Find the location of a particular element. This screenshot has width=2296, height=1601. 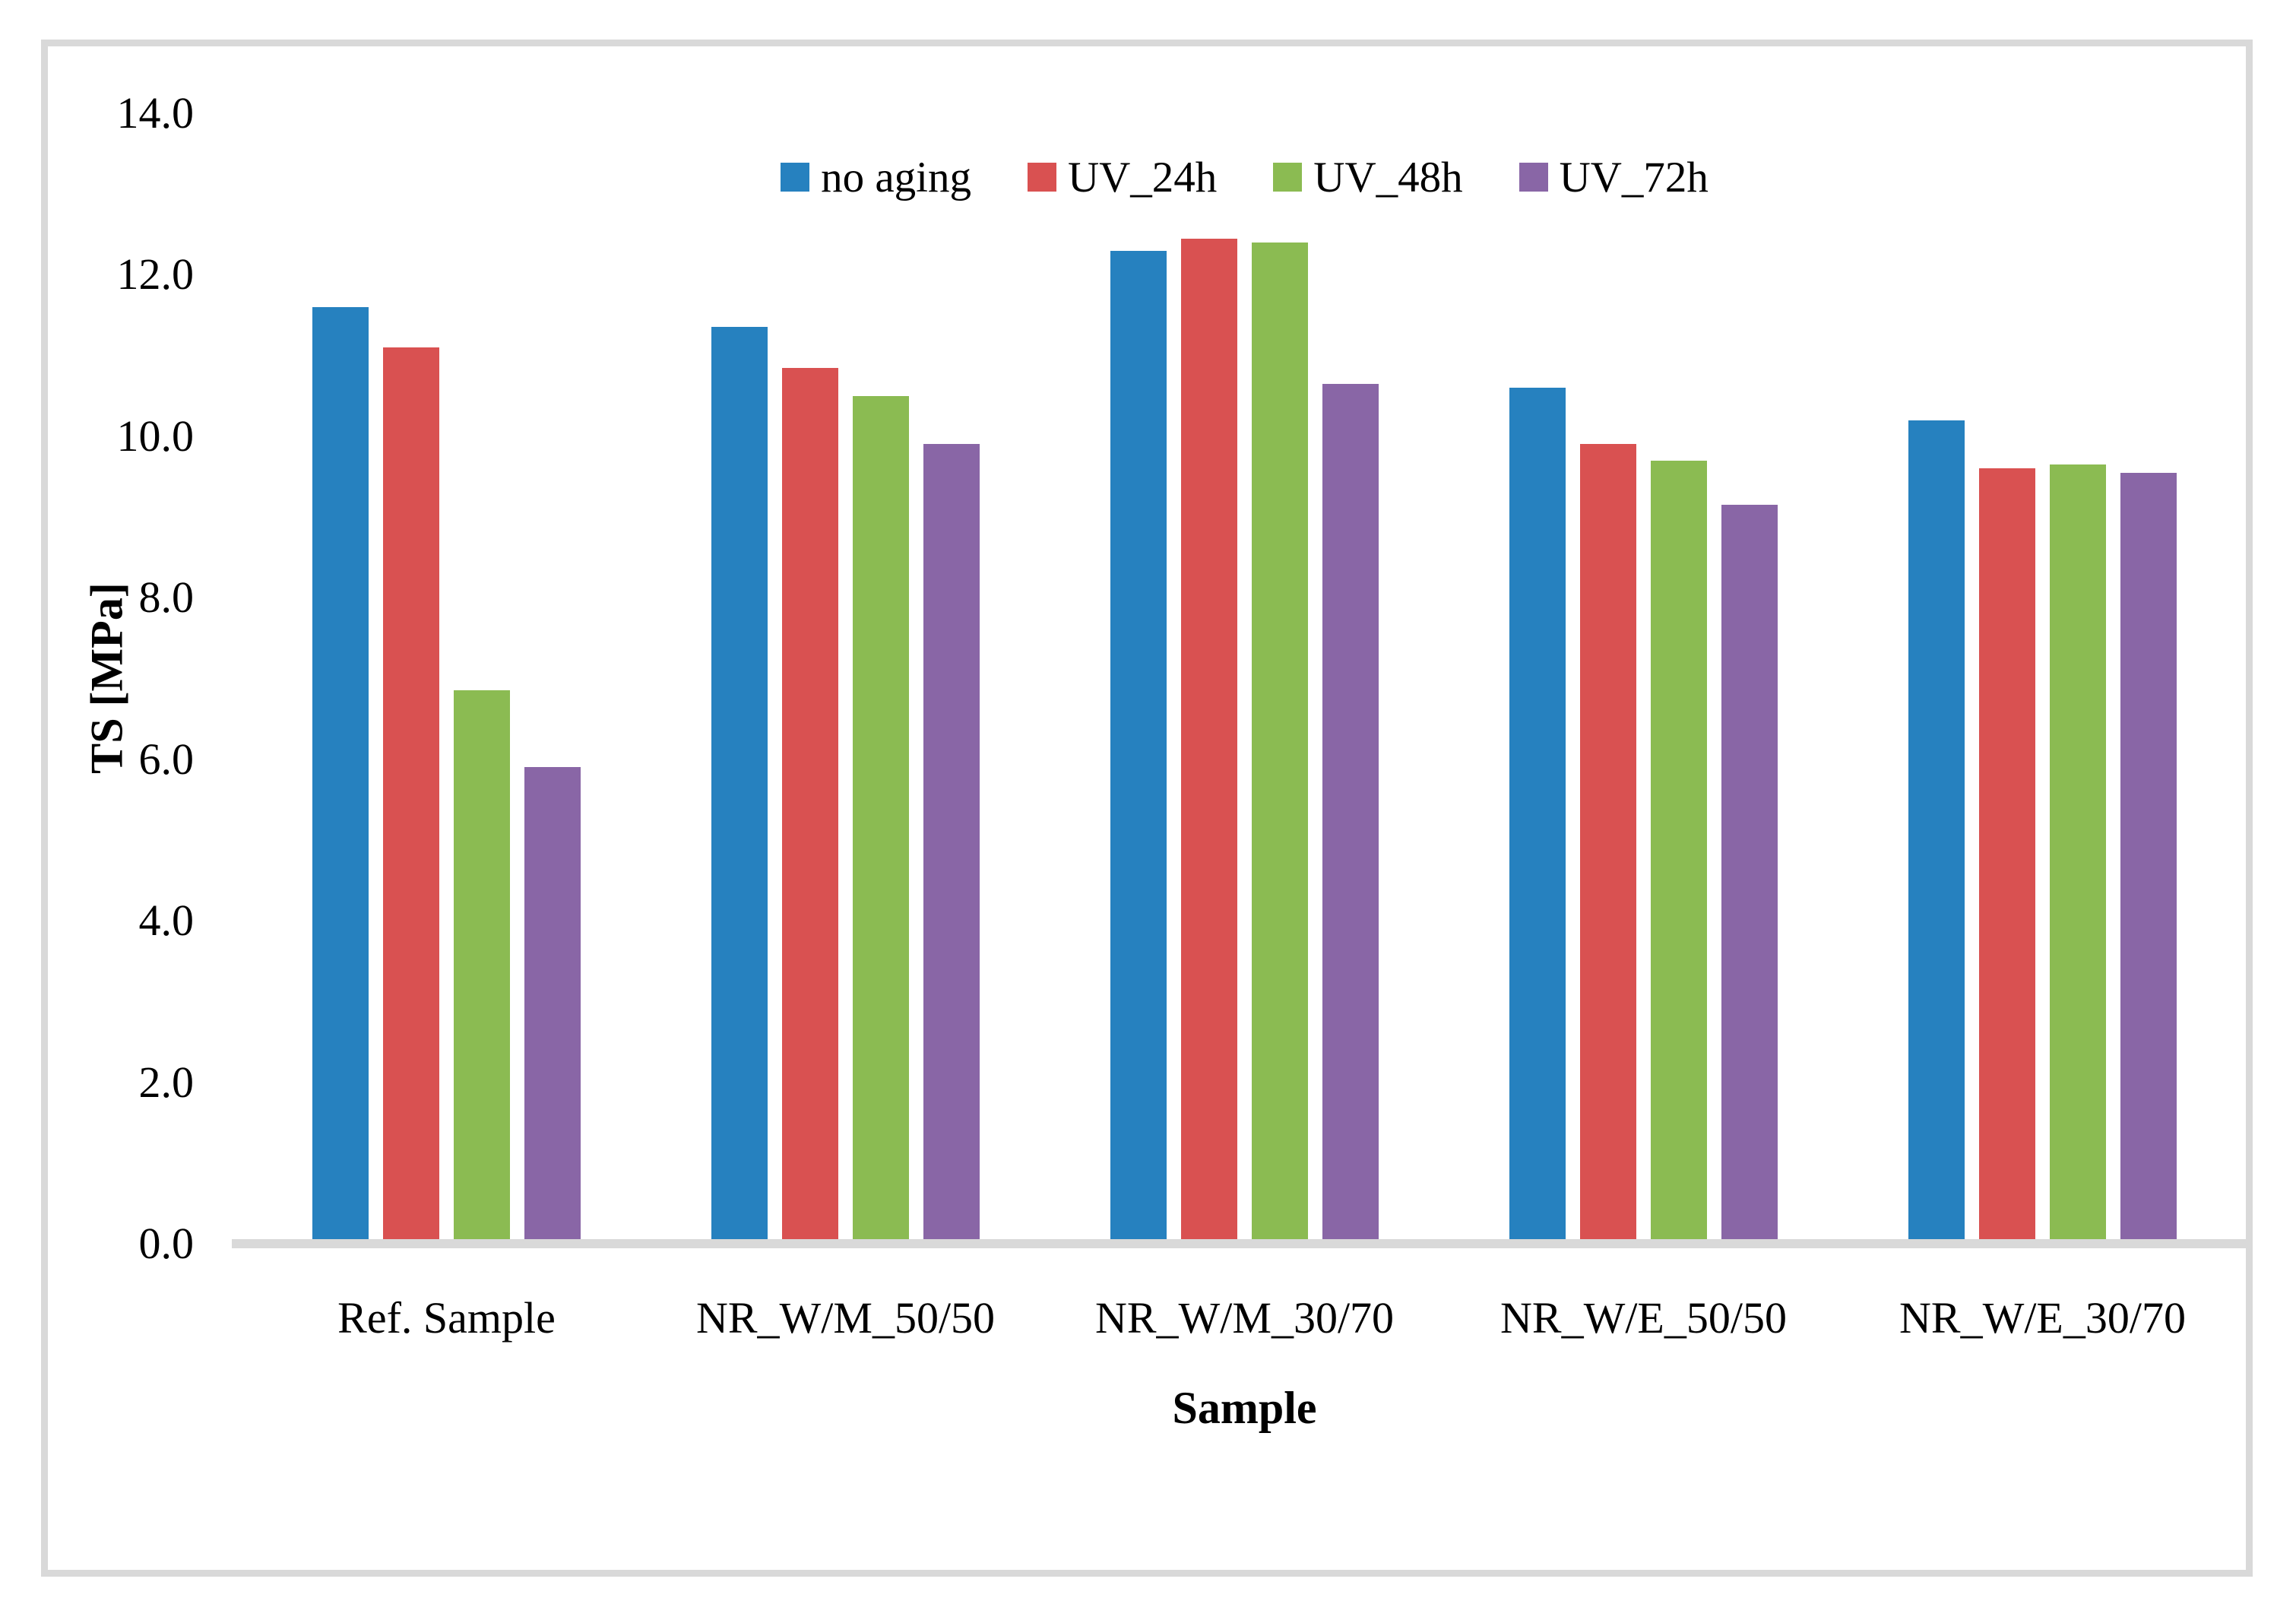

y-tick-label: 2.0 is located at coordinates (166, 1082).